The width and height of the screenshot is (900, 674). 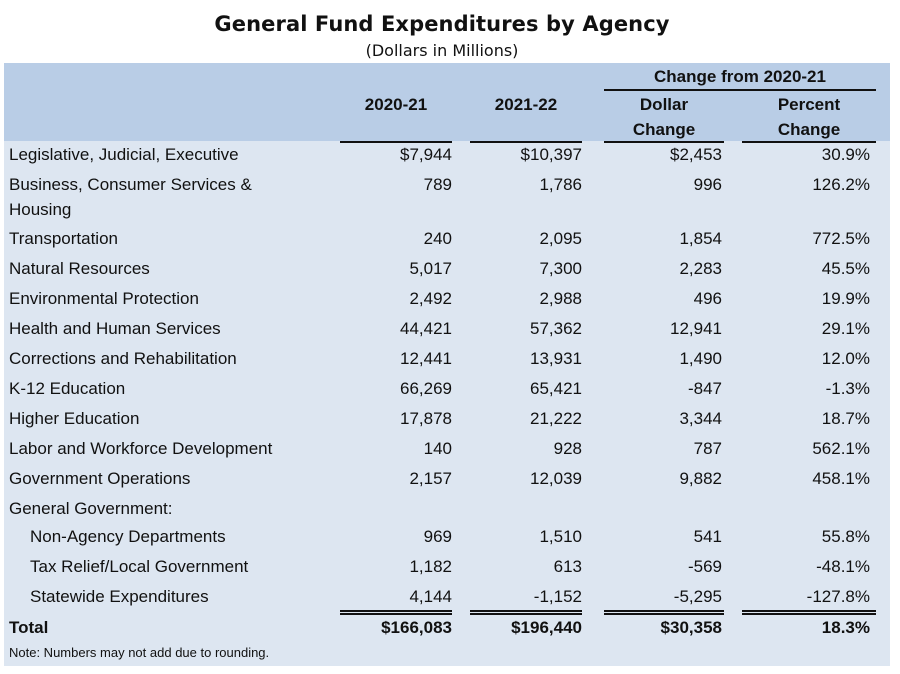 I want to click on cell-2020-21: 2,492, so click(x=430, y=298).